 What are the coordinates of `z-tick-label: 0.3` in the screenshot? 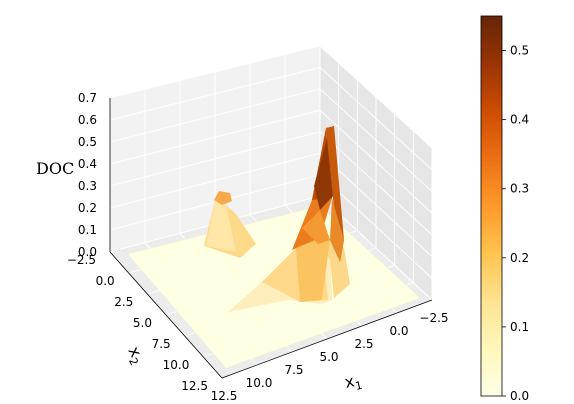 It's located at (87, 186).